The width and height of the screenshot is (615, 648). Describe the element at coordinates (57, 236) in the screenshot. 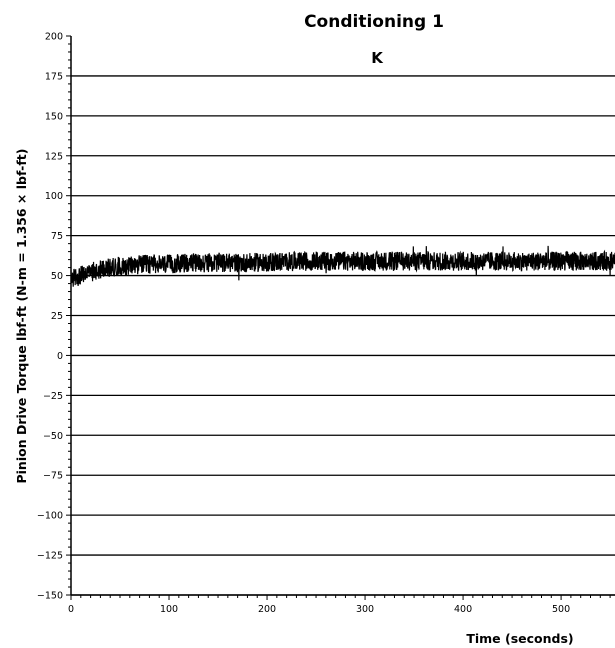

I see `y-tick-label: 75` at that location.